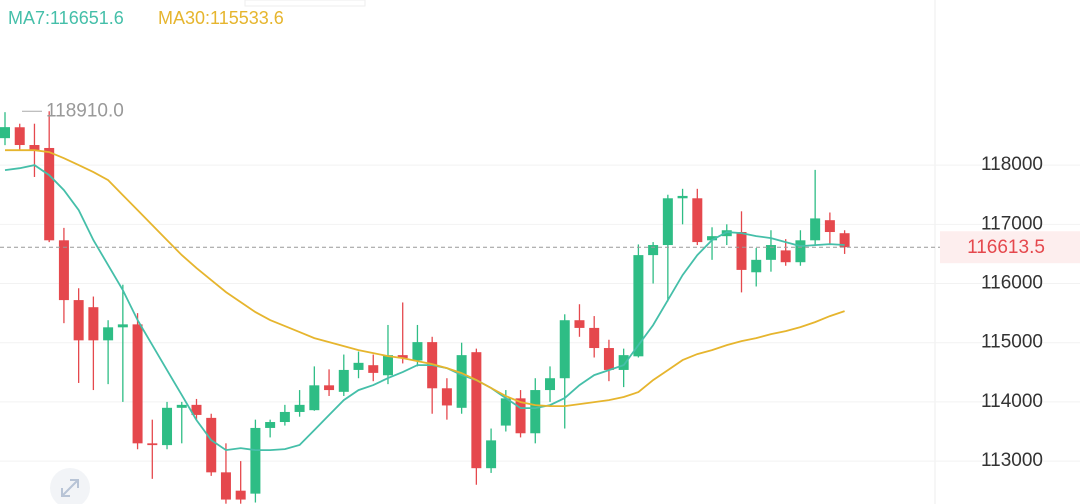  What do you see at coordinates (66, 18) in the screenshot?
I see `legend-ma7: MA7:116651.6` at bounding box center [66, 18].